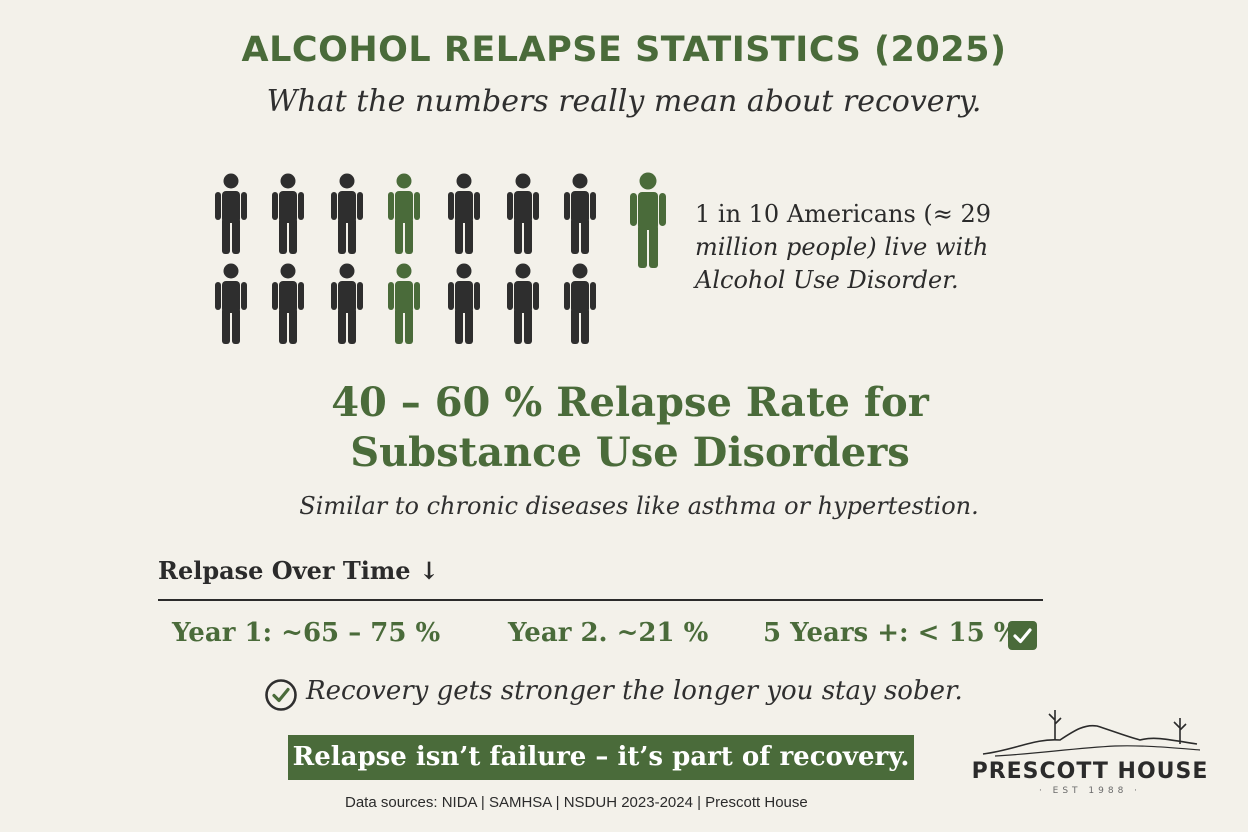  Describe the element at coordinates (410, 257) in the screenshot. I see `pictogram-grid` at that location.